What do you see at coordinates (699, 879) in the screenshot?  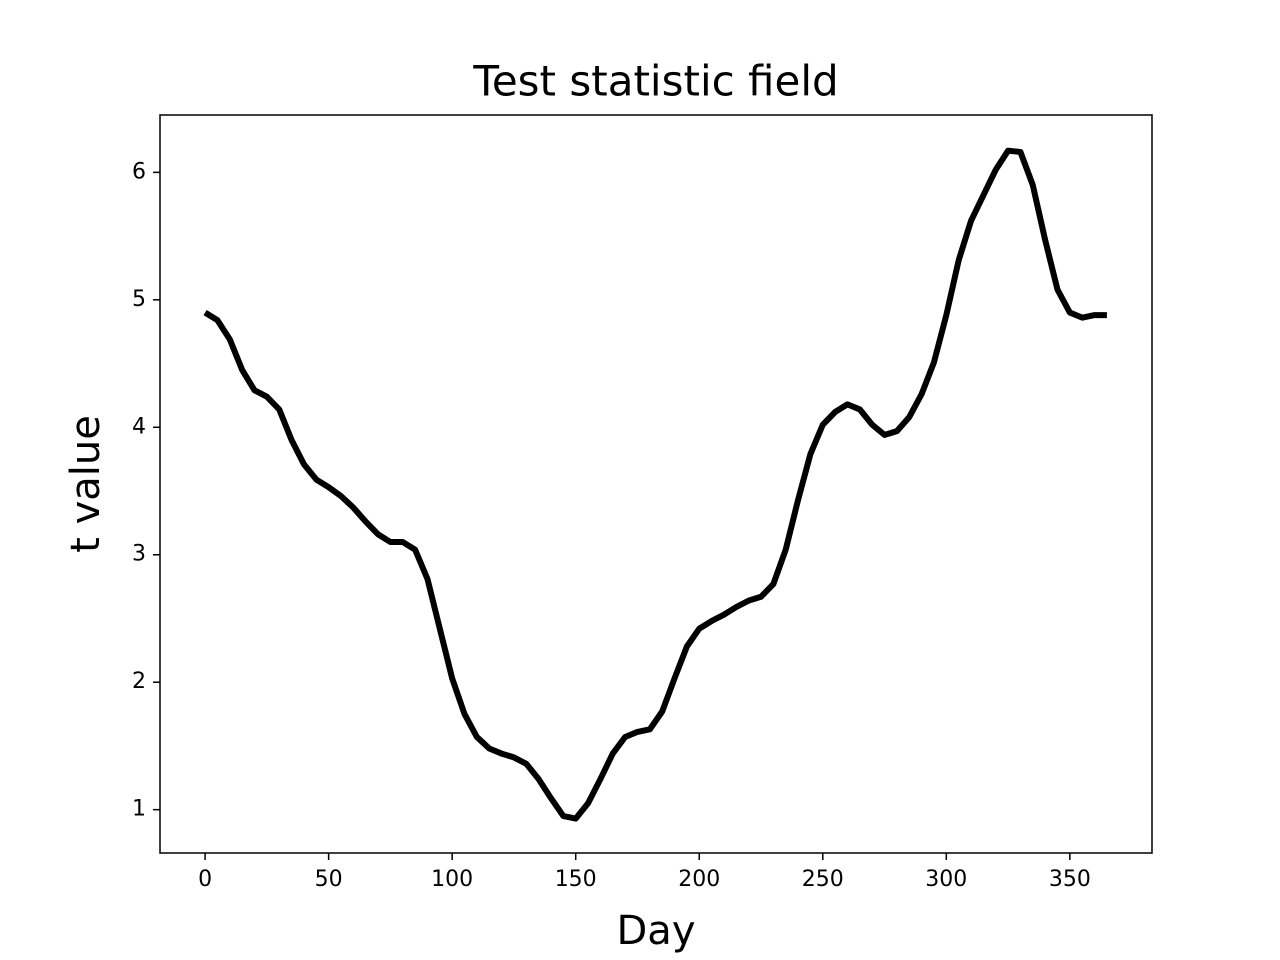 I see `x-tick-label: 200` at bounding box center [699, 879].